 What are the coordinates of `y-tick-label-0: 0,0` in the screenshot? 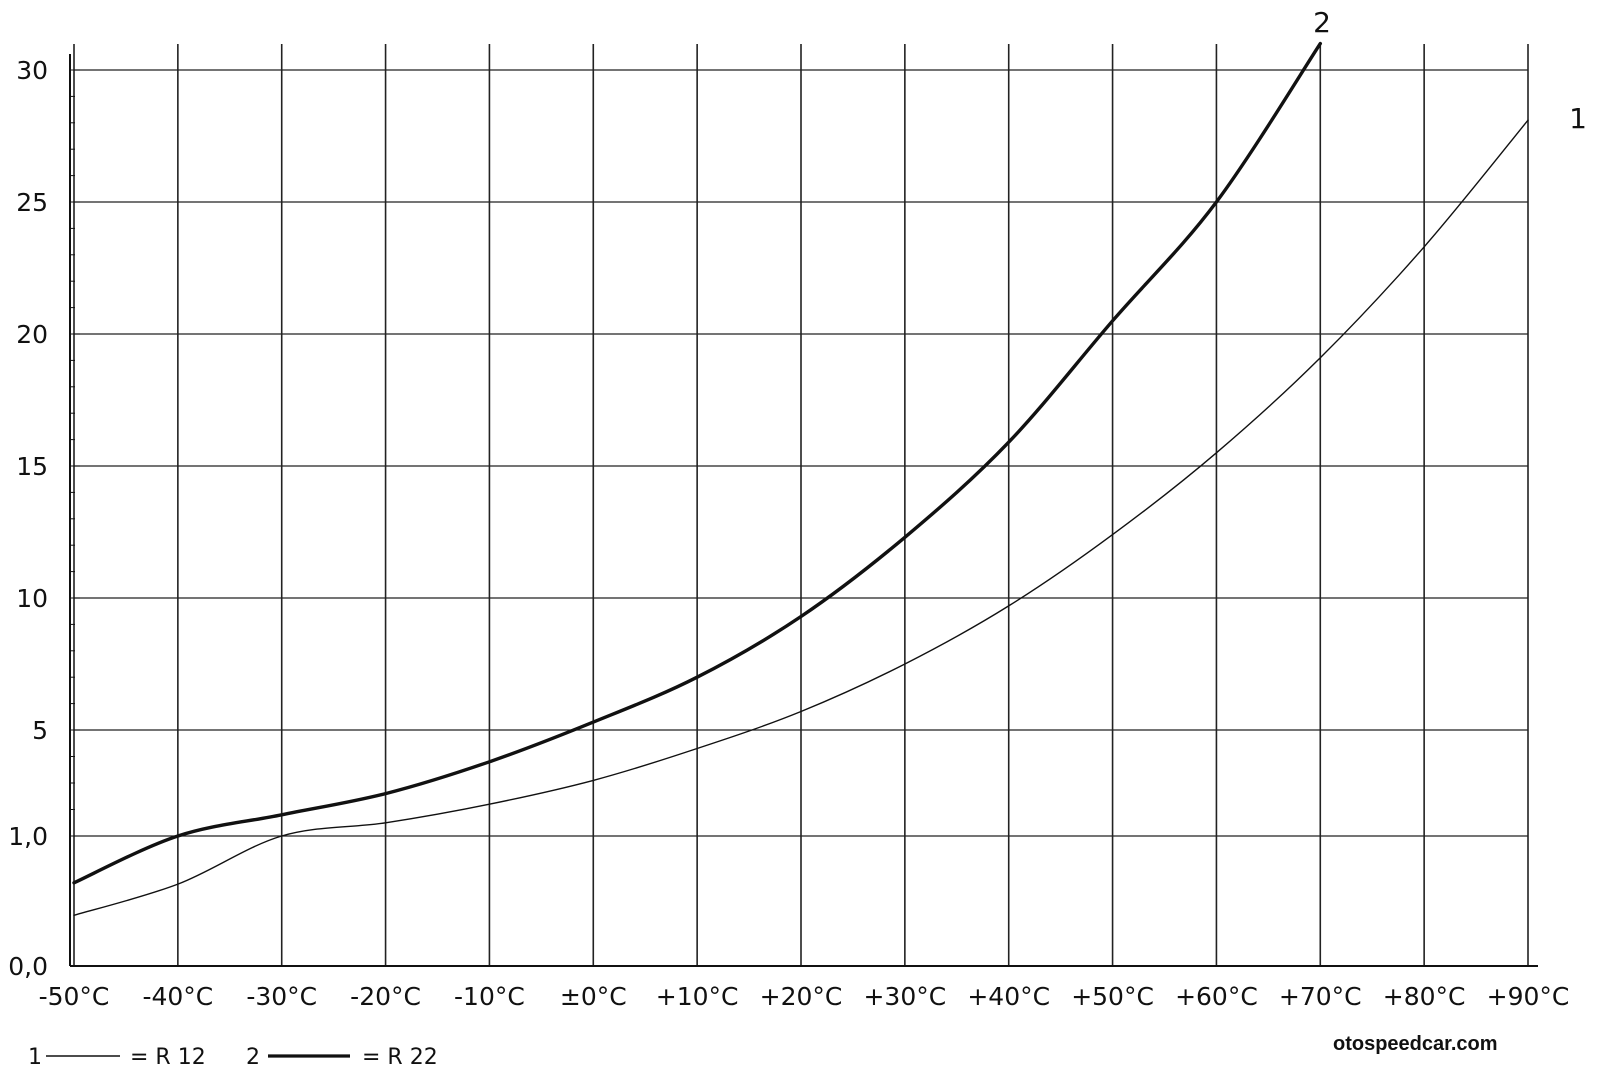 It's located at (28, 966).